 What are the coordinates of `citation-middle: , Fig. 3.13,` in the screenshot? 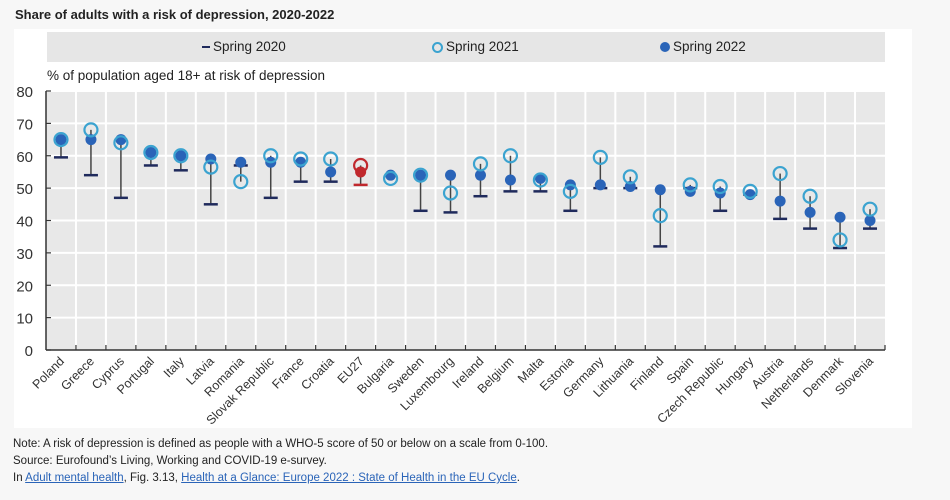 It's located at (152, 478).